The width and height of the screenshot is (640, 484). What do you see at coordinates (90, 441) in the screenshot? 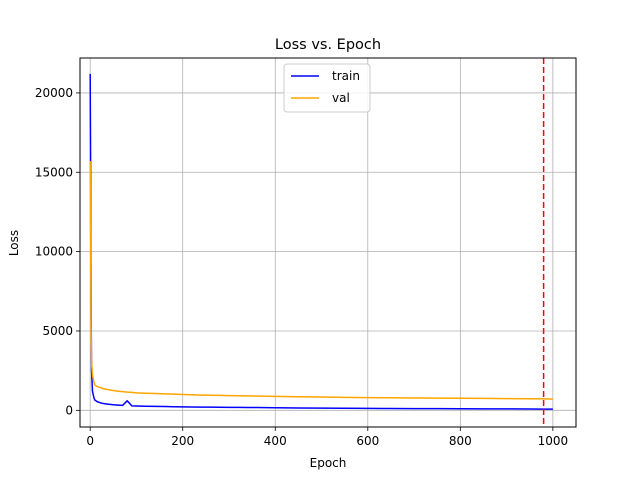
I see `x-tick-label: 0` at bounding box center [90, 441].